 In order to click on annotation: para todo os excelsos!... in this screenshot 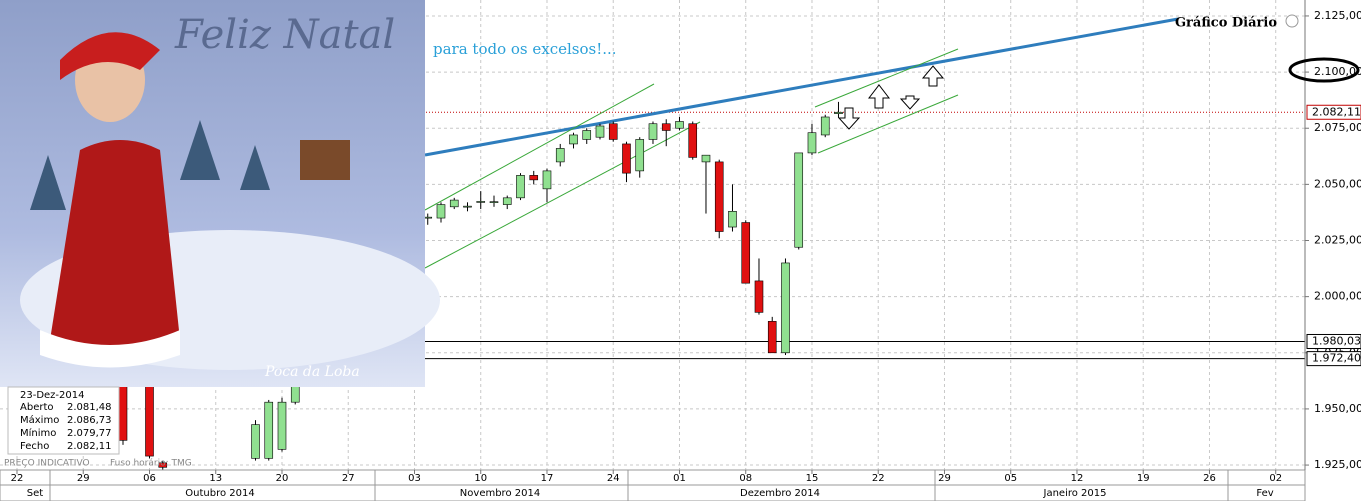, I will do `click(525, 49)`.